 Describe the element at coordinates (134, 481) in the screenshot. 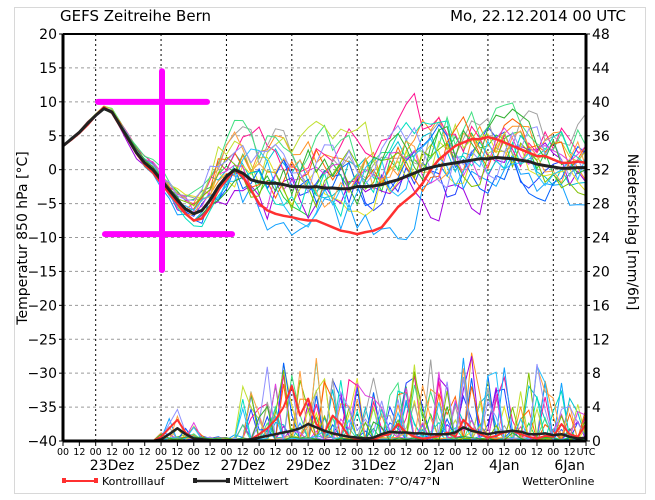

I see `legend-control-label: Kontrolllauf` at that location.